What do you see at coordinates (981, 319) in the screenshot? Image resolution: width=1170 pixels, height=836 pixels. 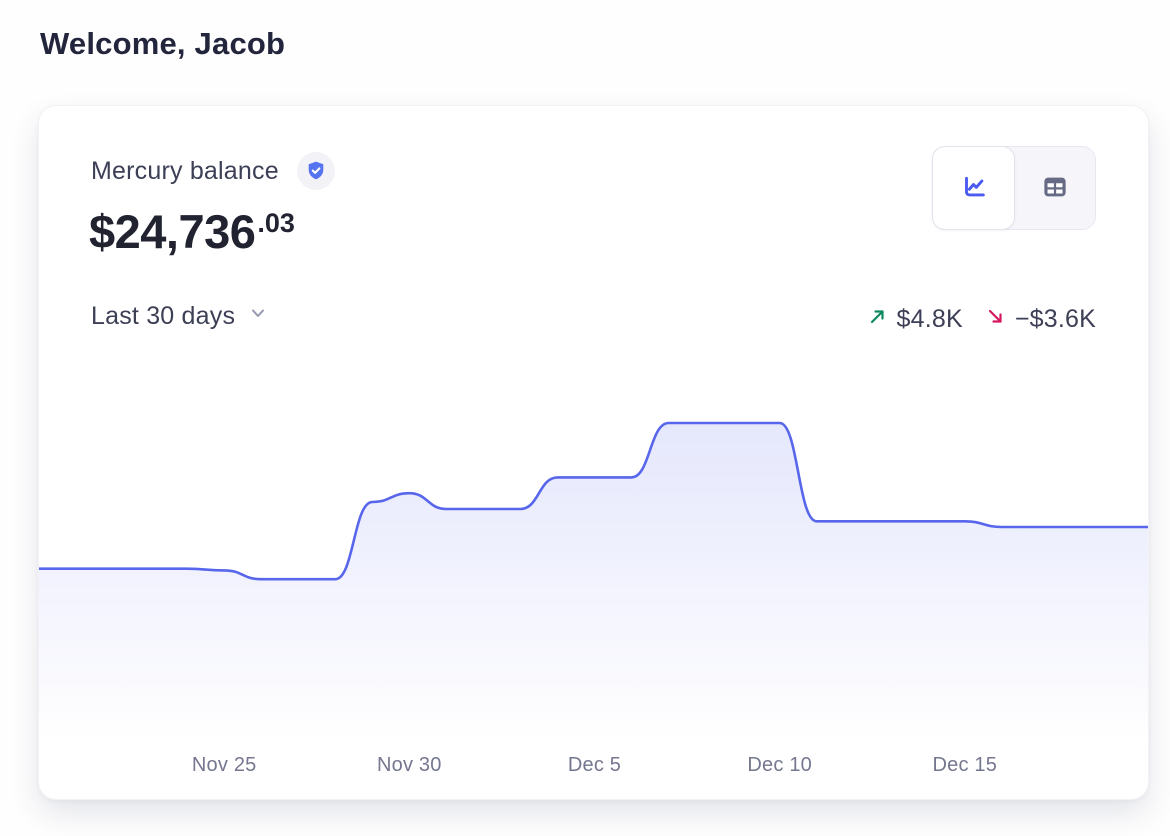 I see `money-flow-summary: $4.8K −$3.6K` at bounding box center [981, 319].